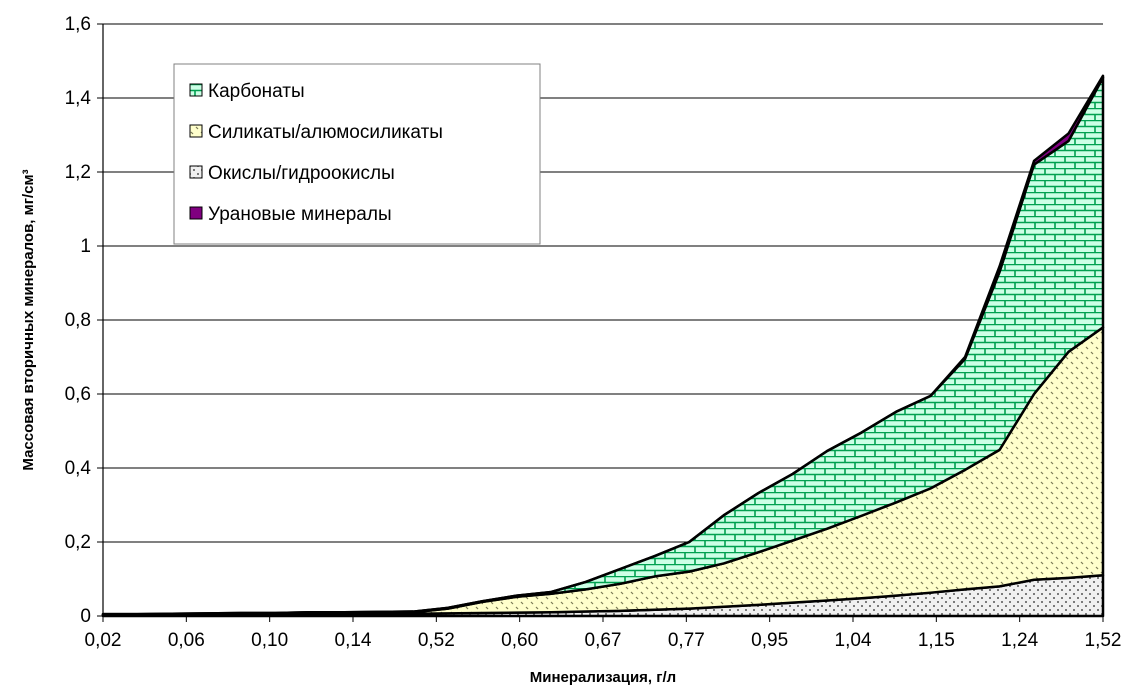 The height and width of the screenshot is (690, 1134). I want to click on x-tick-label: 0,06, so click(186, 640).